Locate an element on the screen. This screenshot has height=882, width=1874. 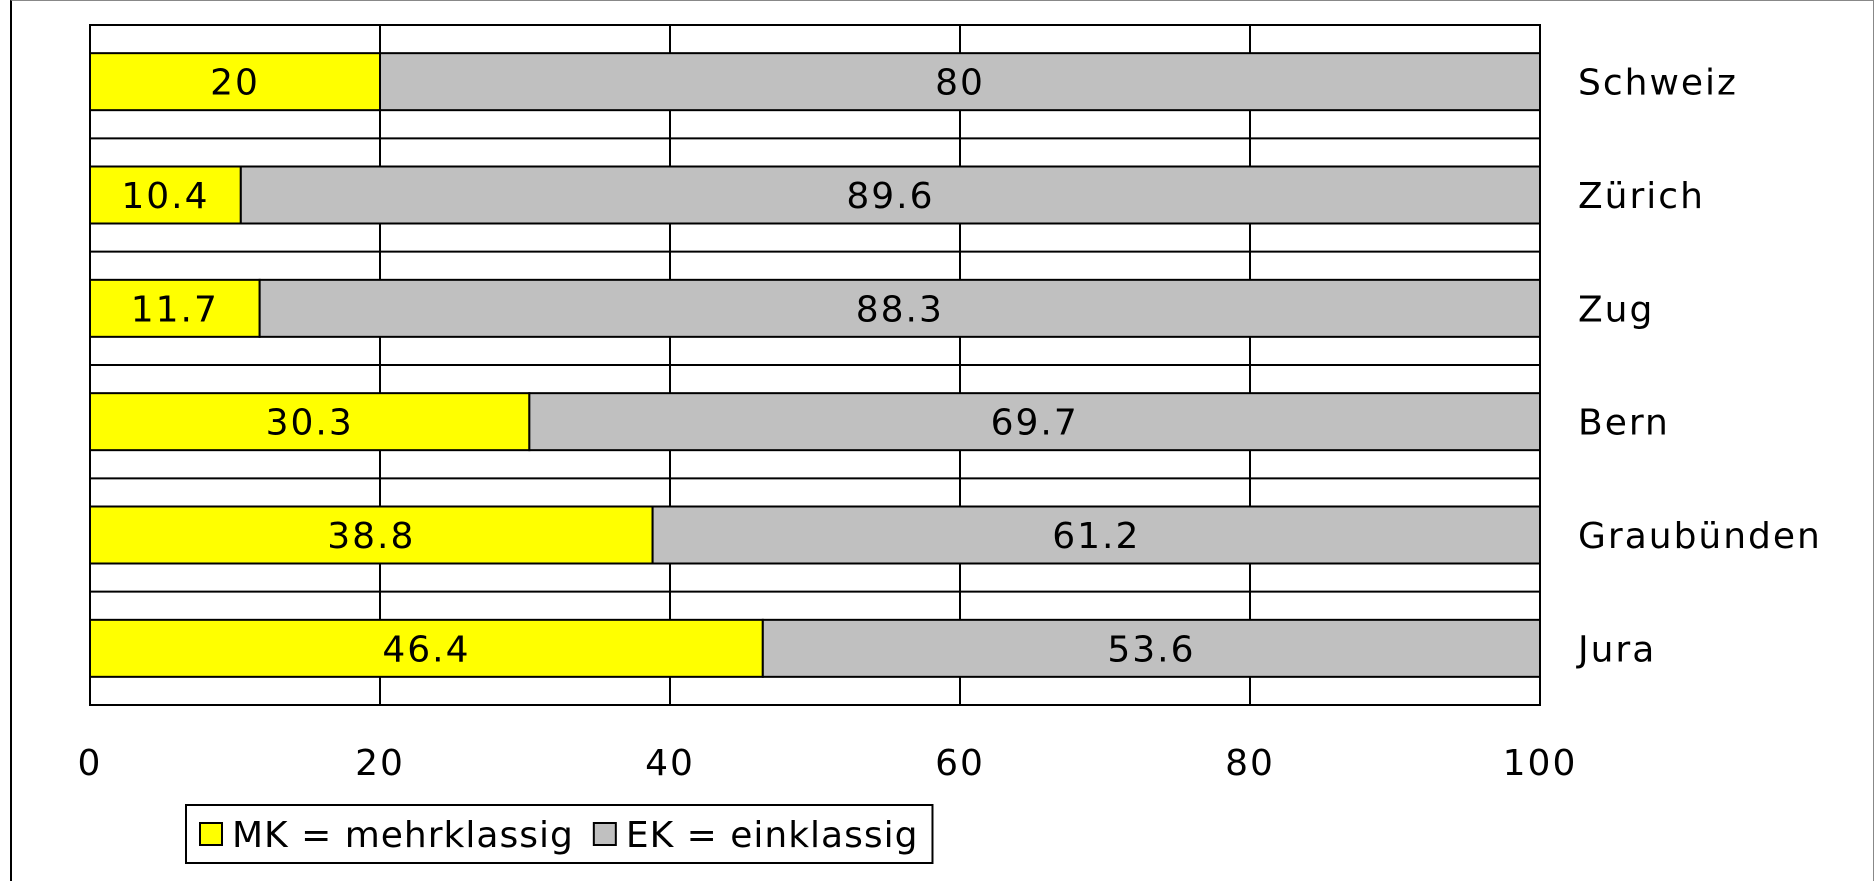
data-label: 89.6 is located at coordinates (890, 196).